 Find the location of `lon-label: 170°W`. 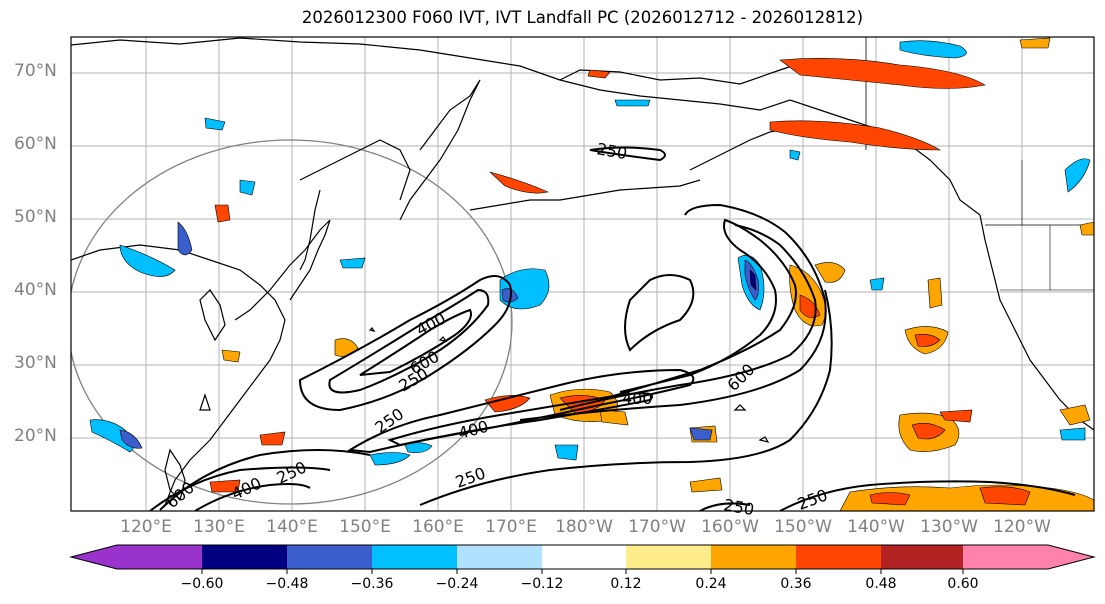

lon-label: 170°W is located at coordinates (657, 527).